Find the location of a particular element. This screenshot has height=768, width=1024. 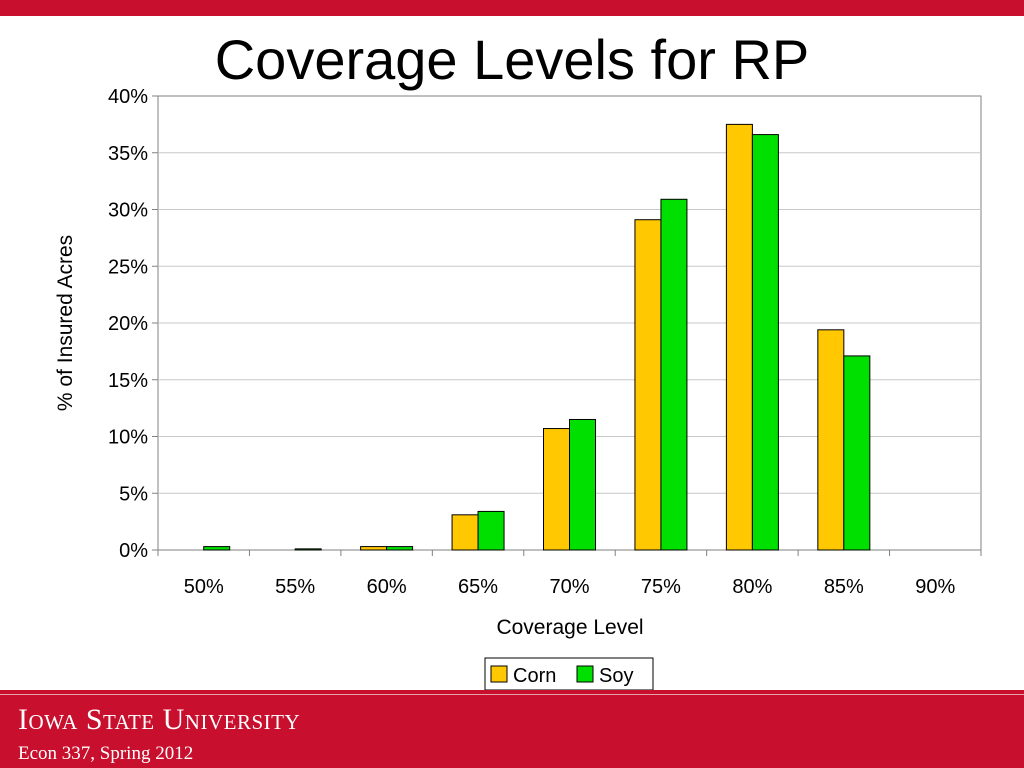

top-accent-bar is located at coordinates (512, 8).